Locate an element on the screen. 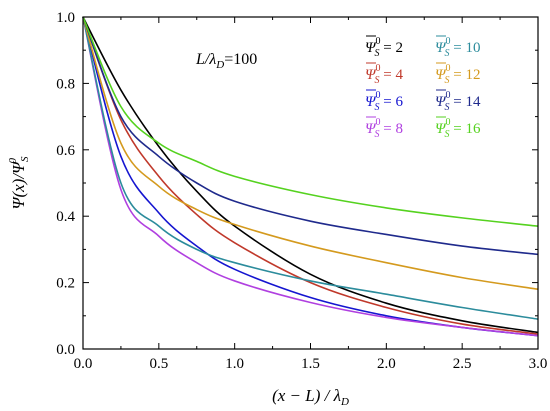 This screenshot has height=411, width=550. legend-entry-1: Ψ0 S = 2 is located at coordinates (384, 47).